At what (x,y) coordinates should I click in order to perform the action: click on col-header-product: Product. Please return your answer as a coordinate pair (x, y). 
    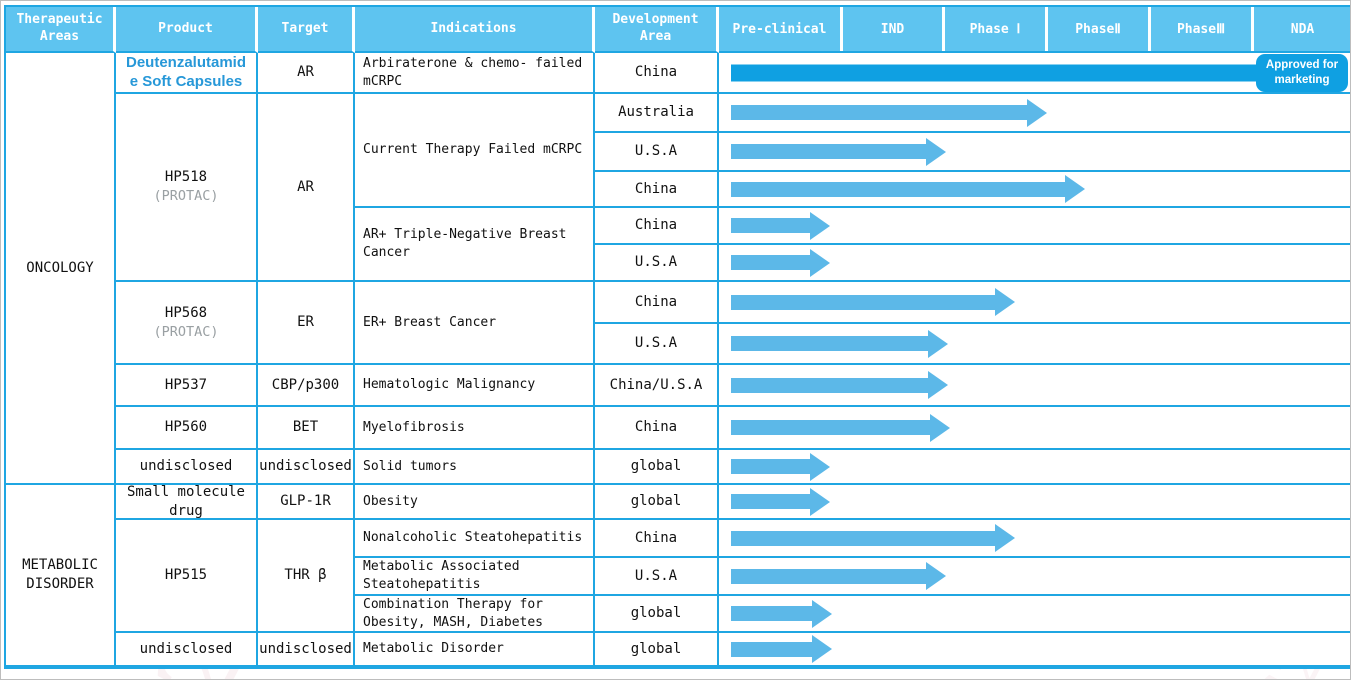
    Looking at the image, I should click on (187, 30).